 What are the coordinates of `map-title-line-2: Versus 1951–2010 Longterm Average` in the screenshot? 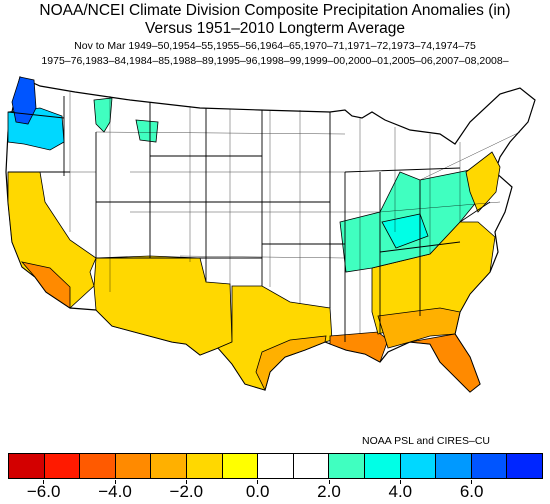 It's located at (275, 28).